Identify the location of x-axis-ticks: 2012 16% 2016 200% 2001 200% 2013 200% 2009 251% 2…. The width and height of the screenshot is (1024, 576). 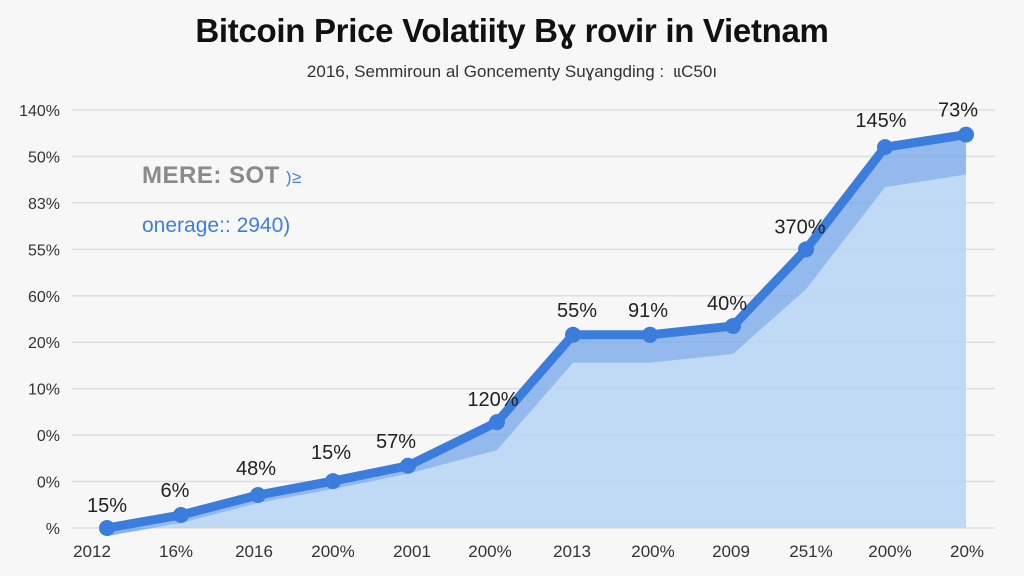
(528, 551).